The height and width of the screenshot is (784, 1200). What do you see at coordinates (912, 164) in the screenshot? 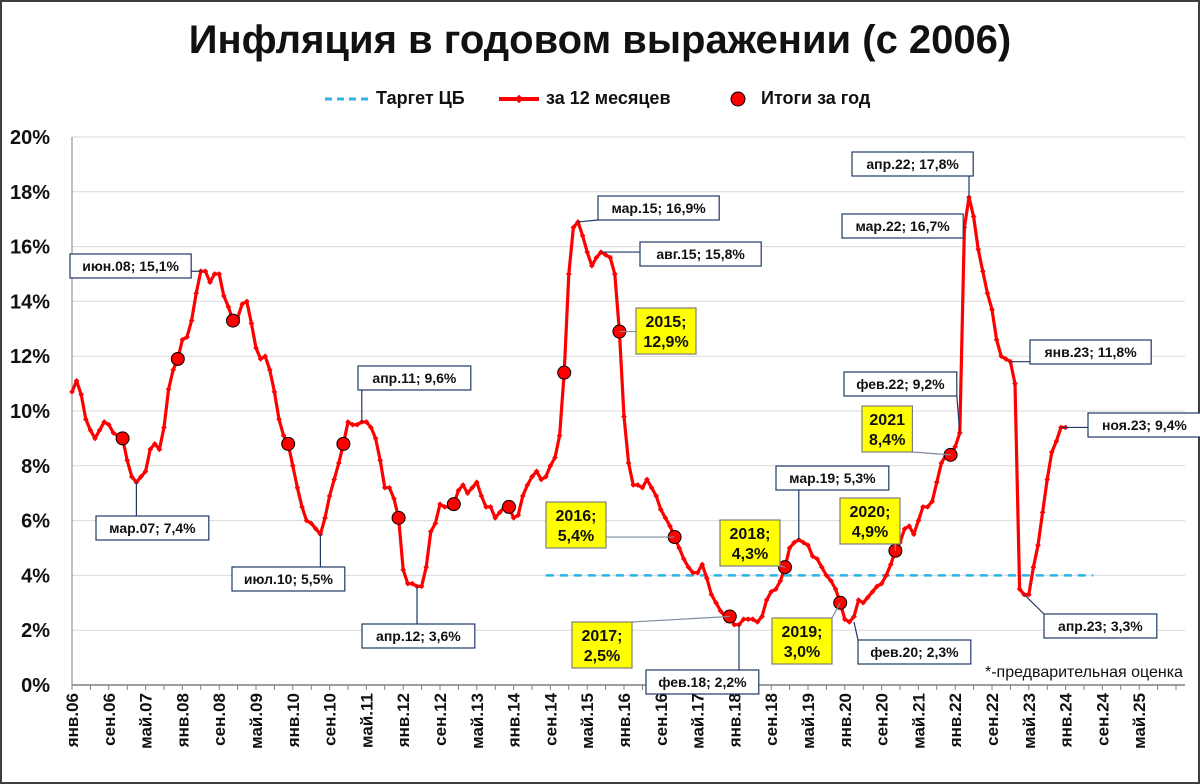
I see `callout-label: апр.22; 17,8%` at bounding box center [912, 164].